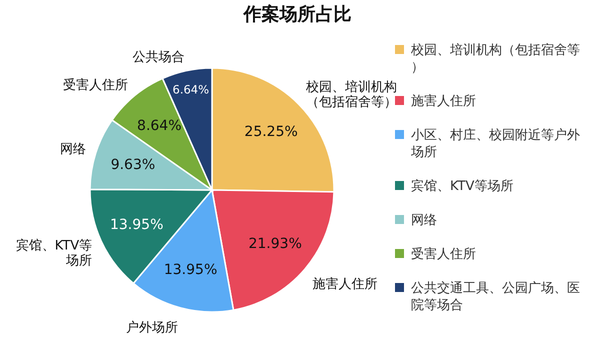 The height and width of the screenshot is (350, 595). I want to click on legend-label: 网络, so click(424, 220).